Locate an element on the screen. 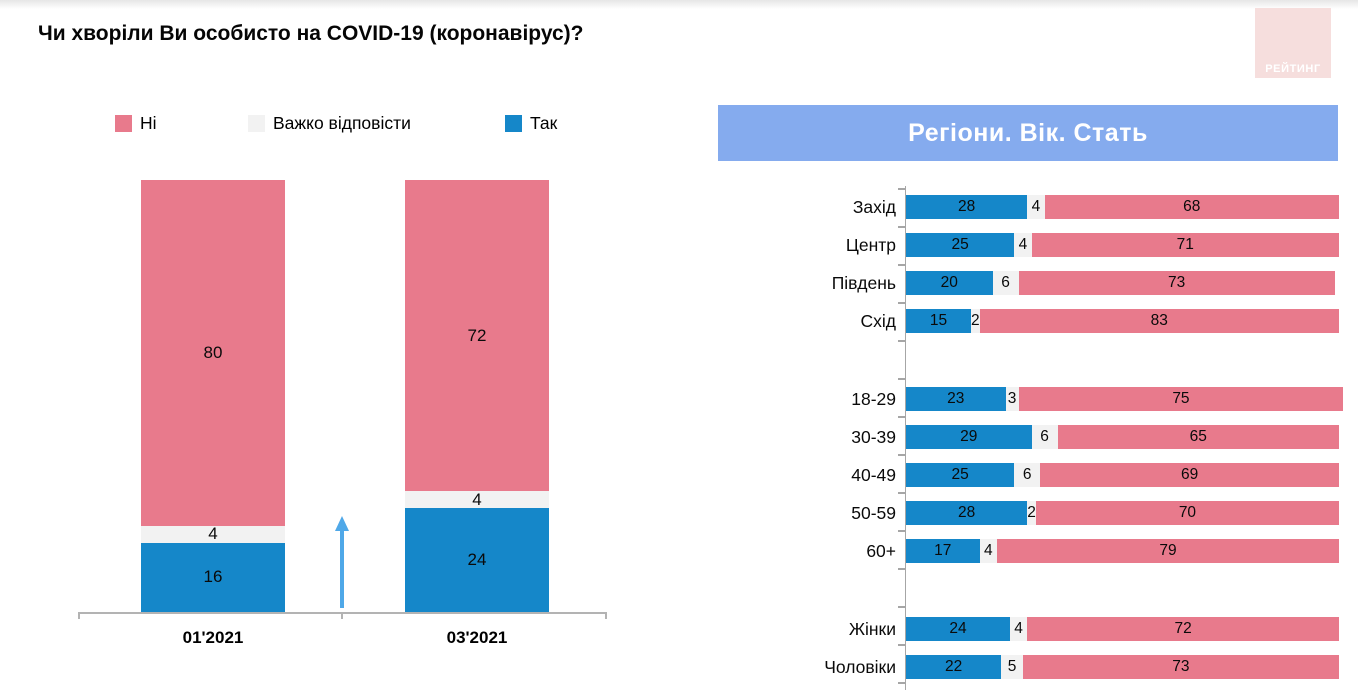 This screenshot has height=698, width=1358. bar-row-Південь: Південь 20 6 73 is located at coordinates (1083, 283).